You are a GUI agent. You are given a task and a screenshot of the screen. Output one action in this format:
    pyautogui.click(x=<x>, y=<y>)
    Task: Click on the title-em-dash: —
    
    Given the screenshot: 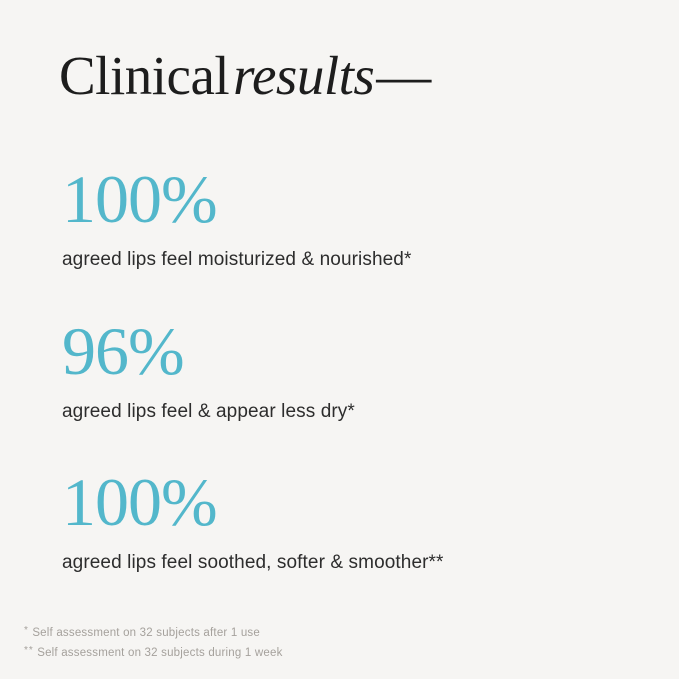 What is the action you would take?
    pyautogui.click(x=403, y=75)
    